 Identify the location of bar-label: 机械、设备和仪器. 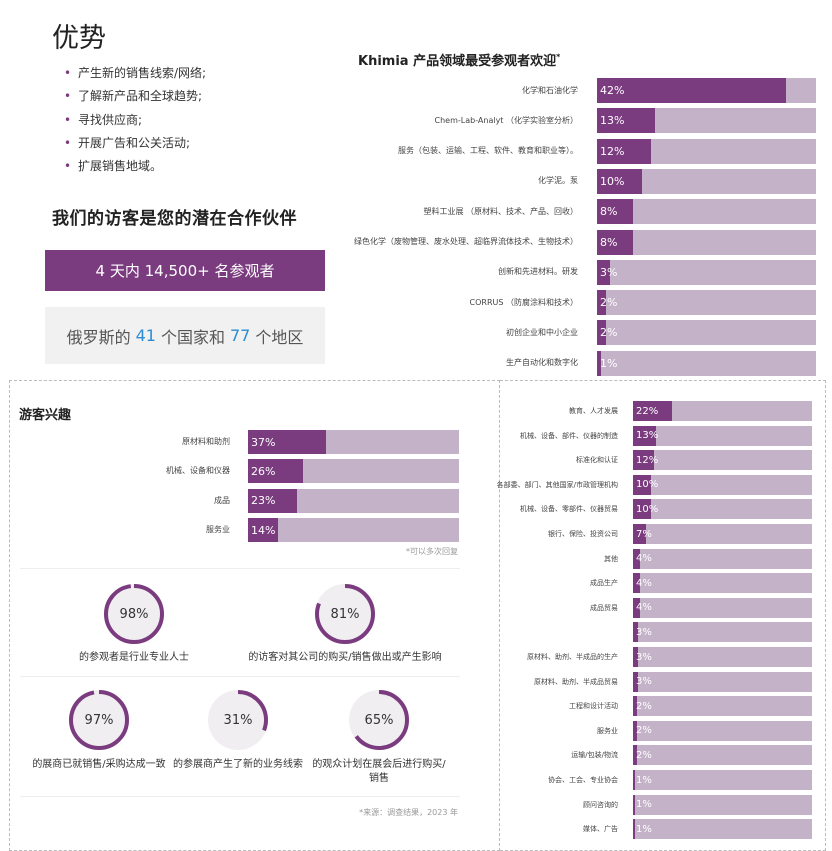
(198, 471).